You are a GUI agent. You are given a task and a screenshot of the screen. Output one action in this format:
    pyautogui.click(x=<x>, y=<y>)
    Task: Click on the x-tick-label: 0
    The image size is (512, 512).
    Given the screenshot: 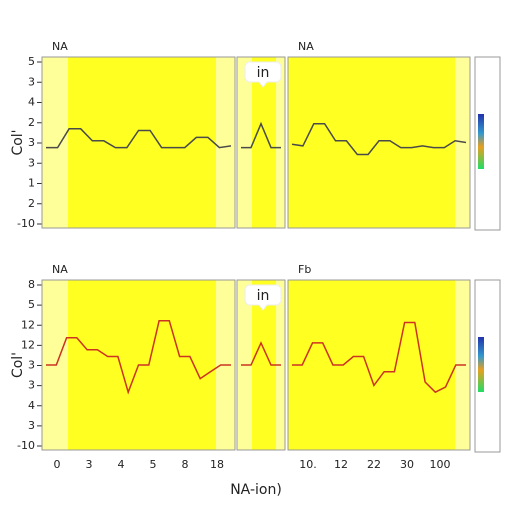 What is the action you would take?
    pyautogui.click(x=57, y=464)
    